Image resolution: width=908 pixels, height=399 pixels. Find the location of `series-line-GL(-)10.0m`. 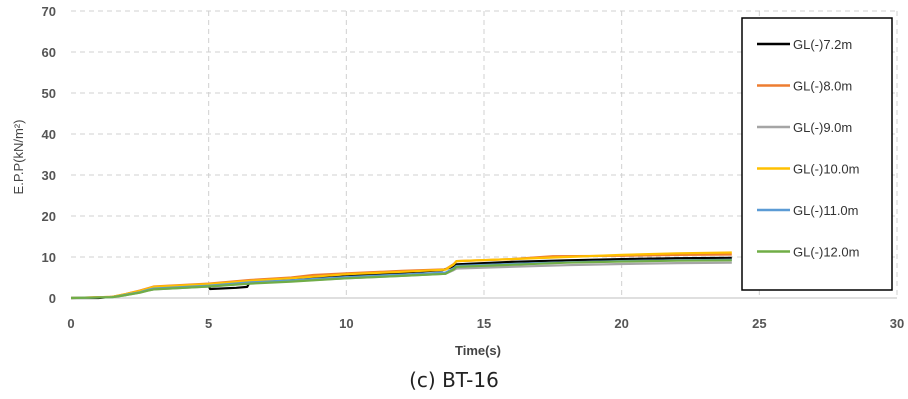

series-line-GL(-)10.0m is located at coordinates (401, 275).